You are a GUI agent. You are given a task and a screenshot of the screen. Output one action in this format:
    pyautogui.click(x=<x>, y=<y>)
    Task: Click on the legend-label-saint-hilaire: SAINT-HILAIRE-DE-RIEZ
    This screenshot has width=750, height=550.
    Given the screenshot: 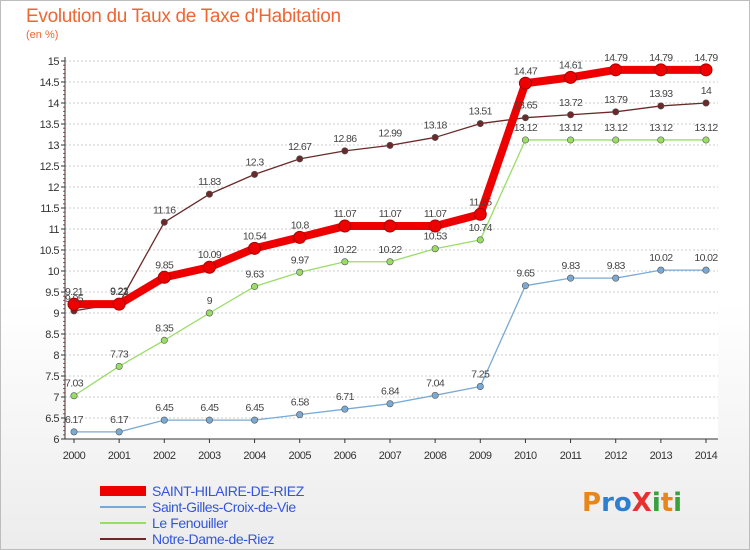 What is the action you would take?
    pyautogui.click(x=228, y=491)
    